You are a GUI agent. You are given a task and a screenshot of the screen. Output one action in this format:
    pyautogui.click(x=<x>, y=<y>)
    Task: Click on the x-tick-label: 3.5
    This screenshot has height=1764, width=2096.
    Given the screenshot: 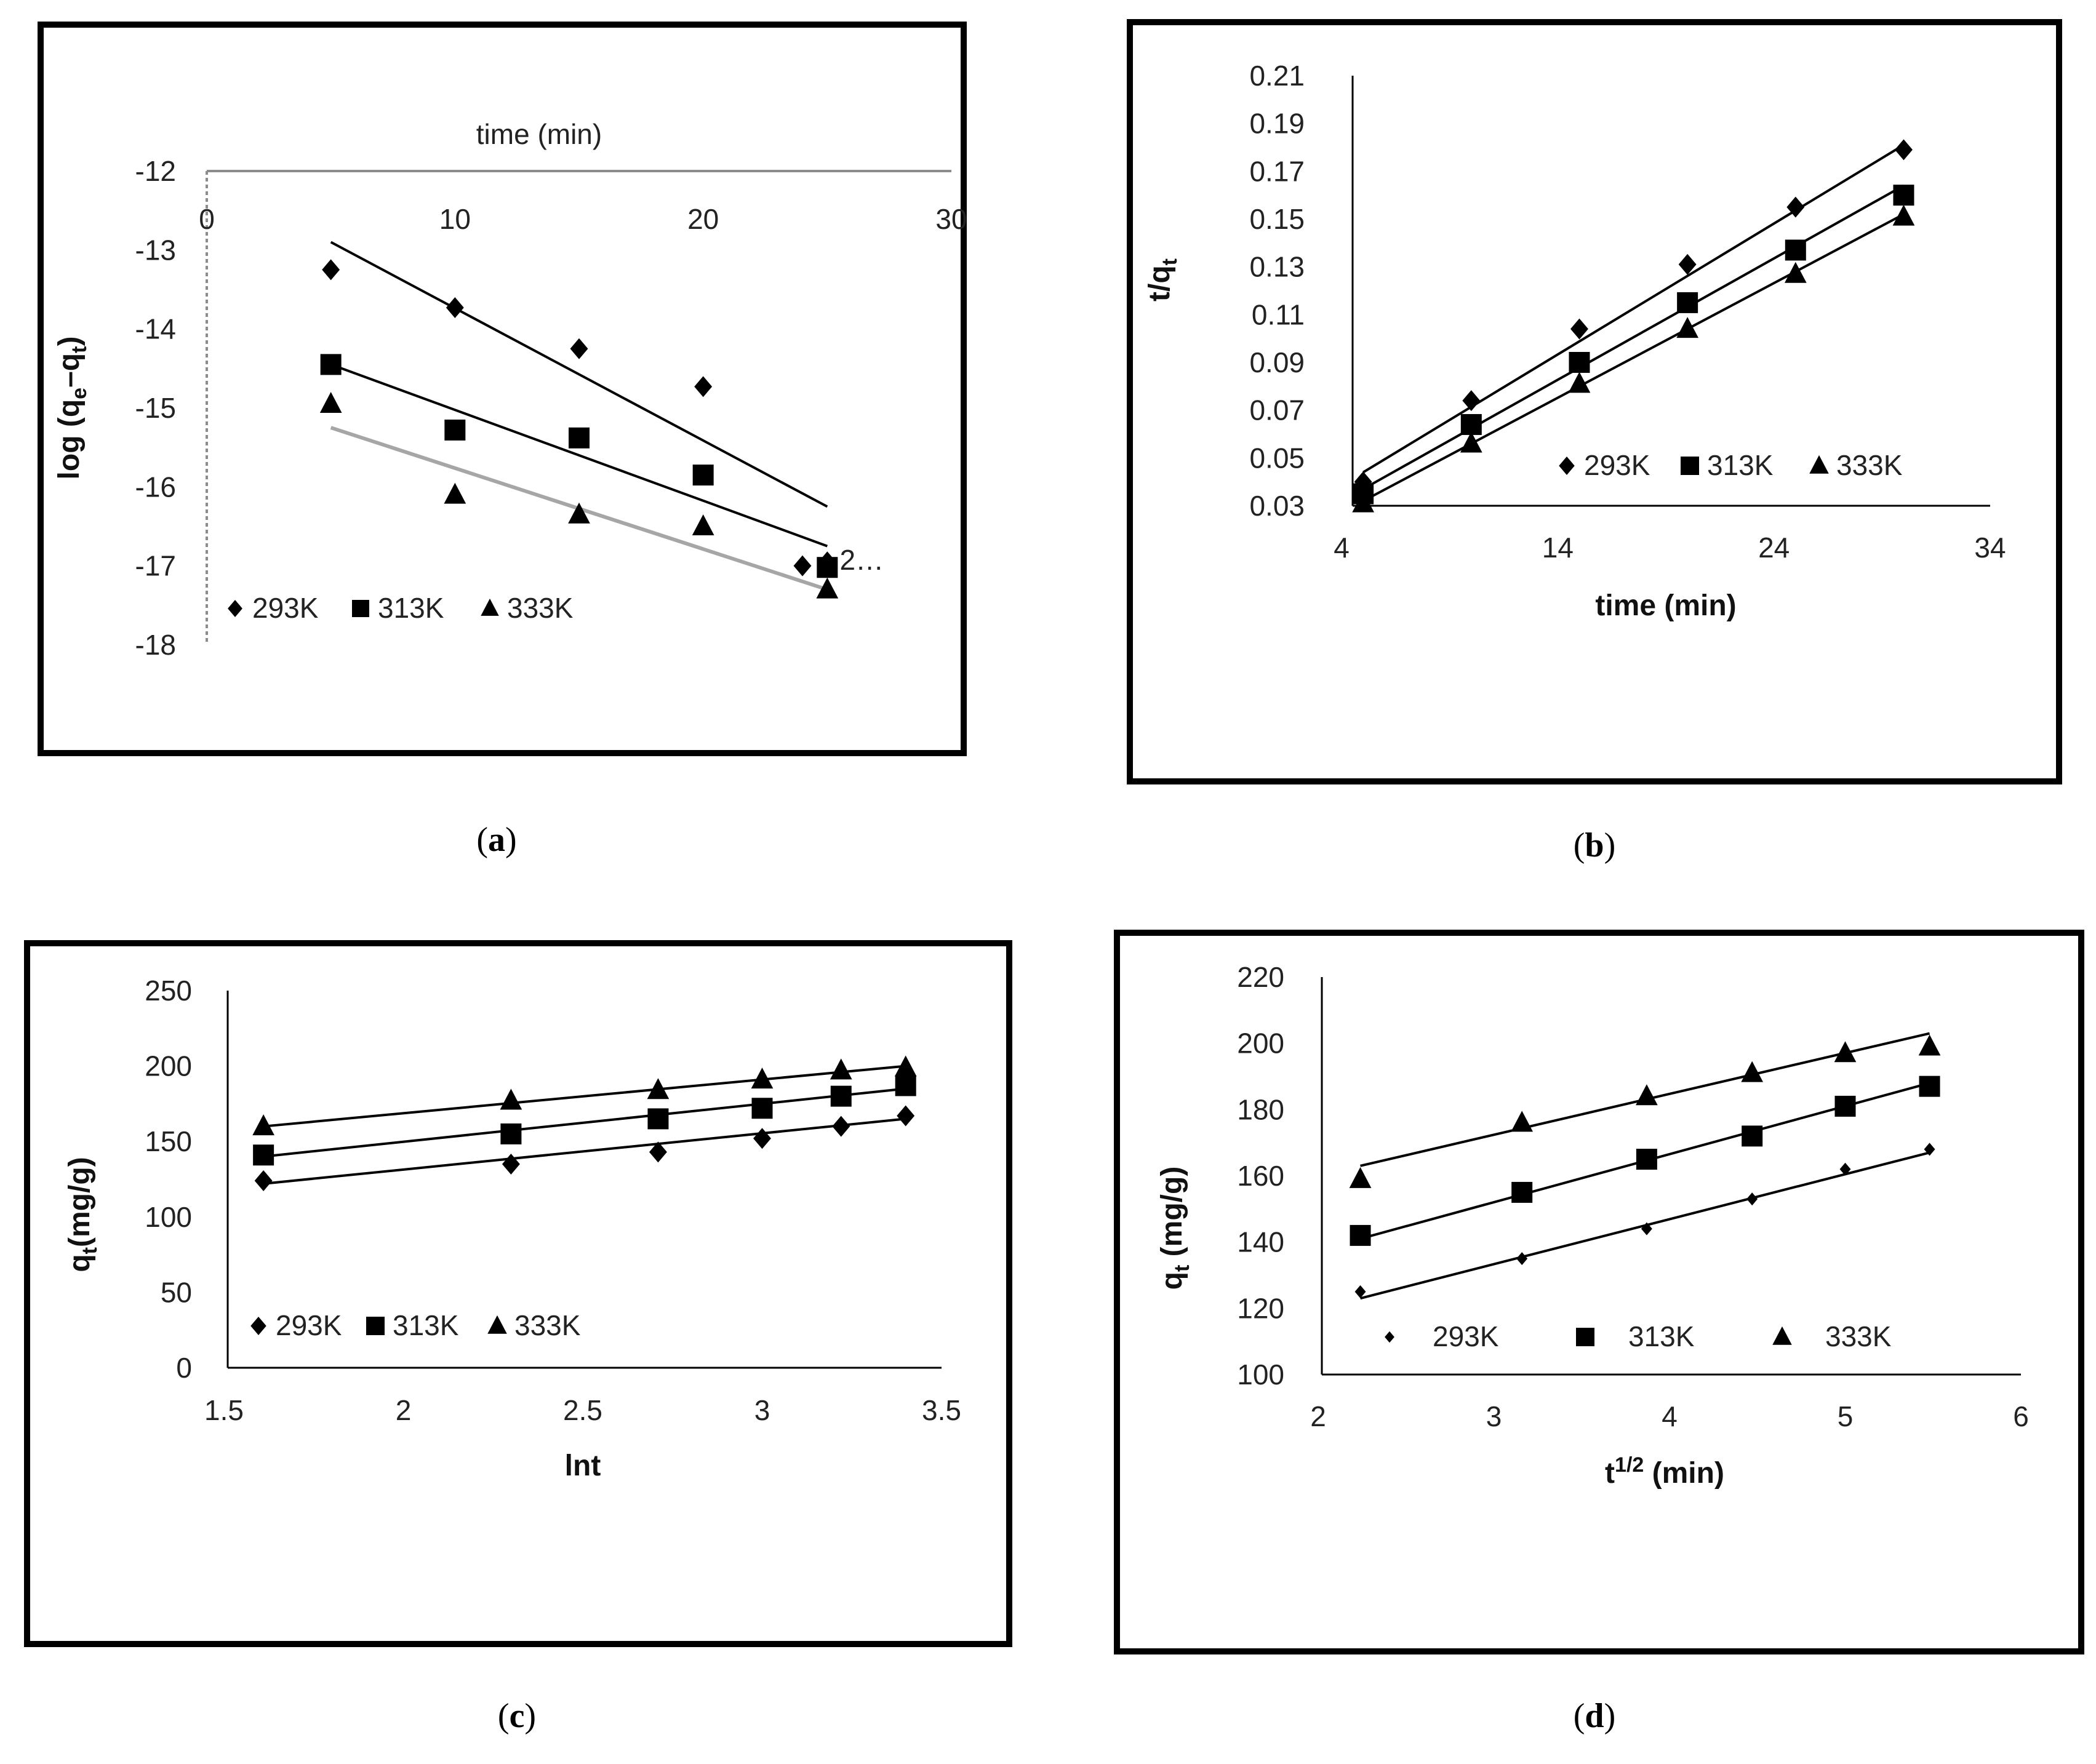 What is the action you would take?
    pyautogui.click(x=941, y=1410)
    